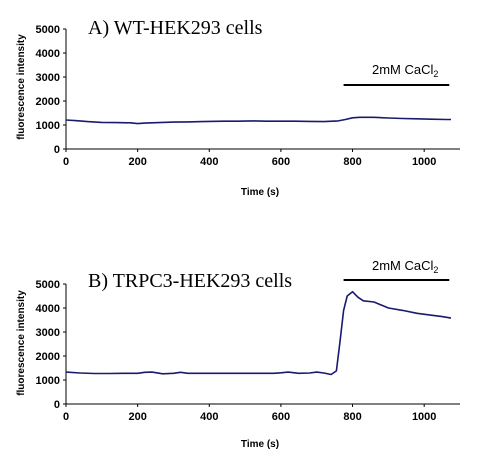 This screenshot has width=485, height=463. Describe the element at coordinates (190, 281) in the screenshot. I see `panel-b-title: B) TRPC3-HEK293 cells` at that location.